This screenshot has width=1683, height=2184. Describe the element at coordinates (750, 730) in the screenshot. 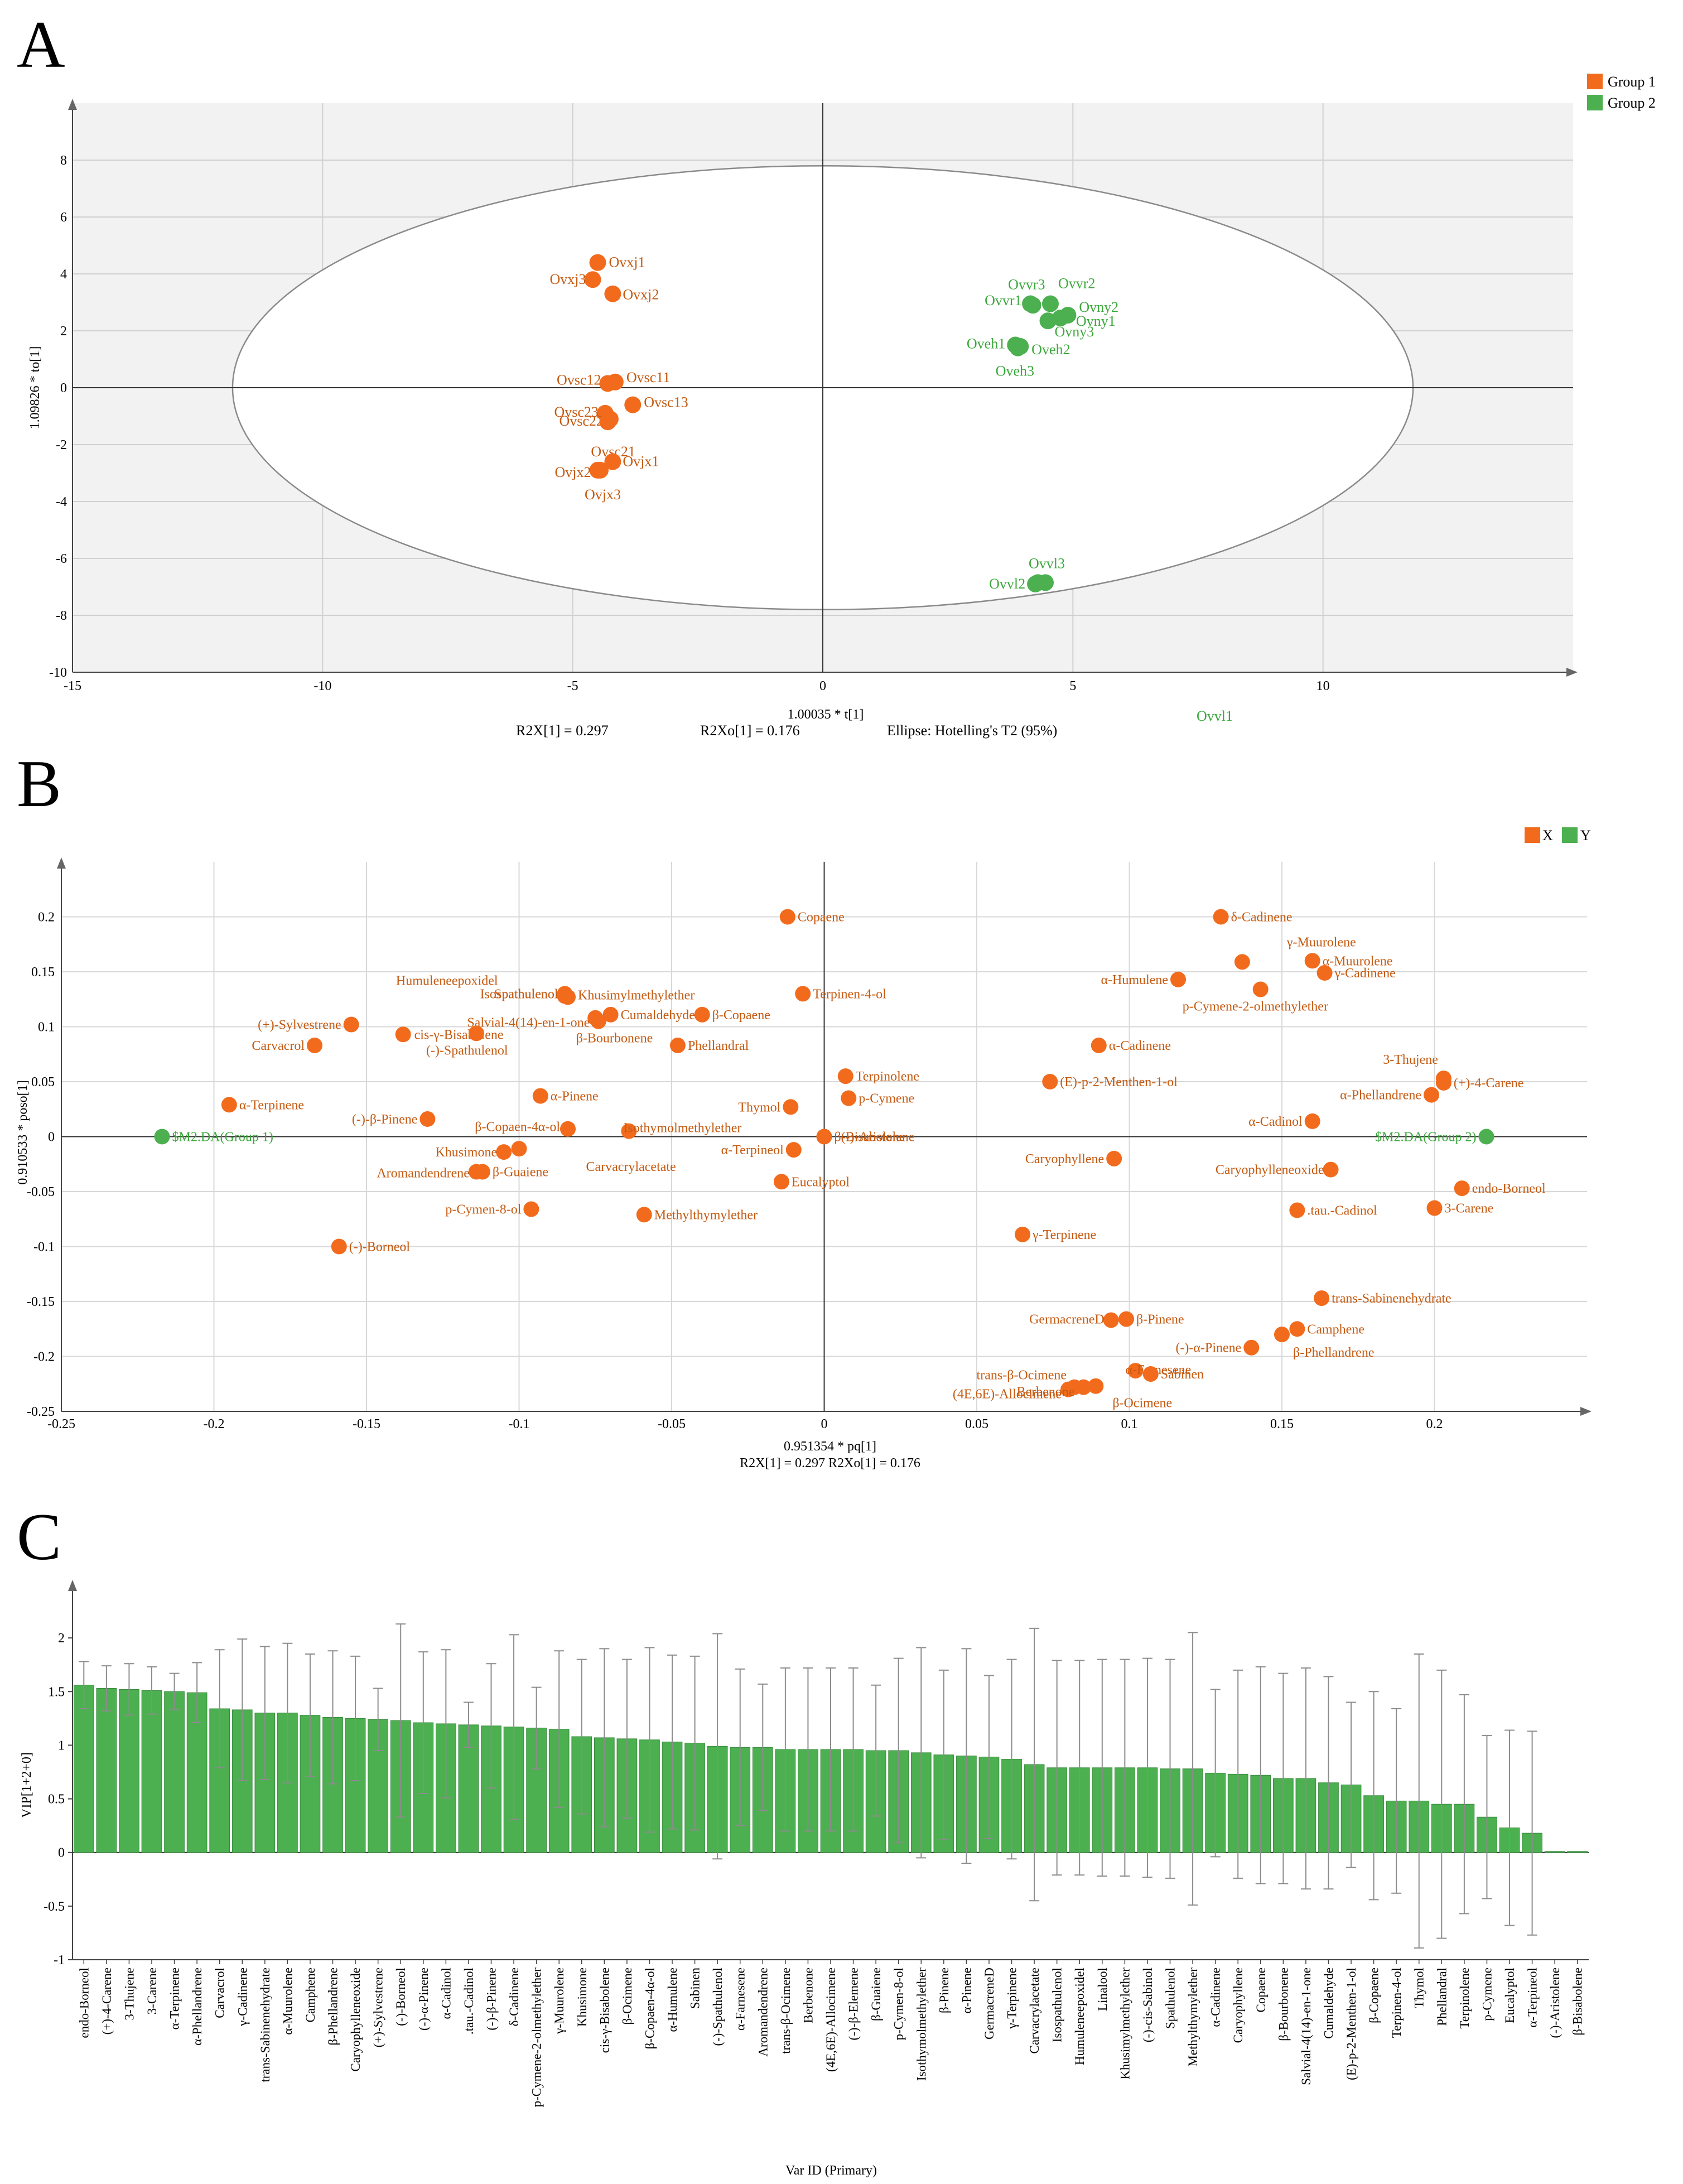

I see `panel-a-r2xo: R2Xo[1] = 0.176` at that location.